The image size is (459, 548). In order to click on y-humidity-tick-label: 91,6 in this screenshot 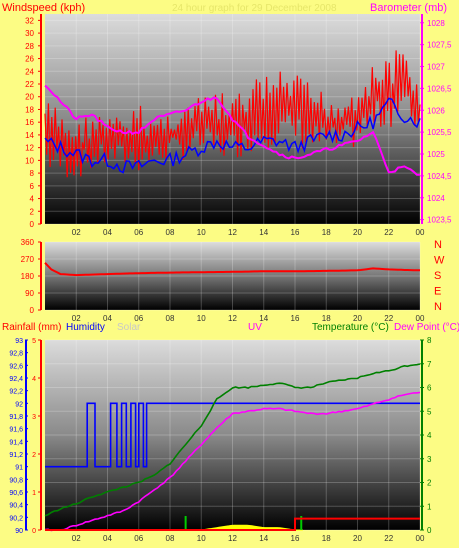, I will do `click(16, 430)`.